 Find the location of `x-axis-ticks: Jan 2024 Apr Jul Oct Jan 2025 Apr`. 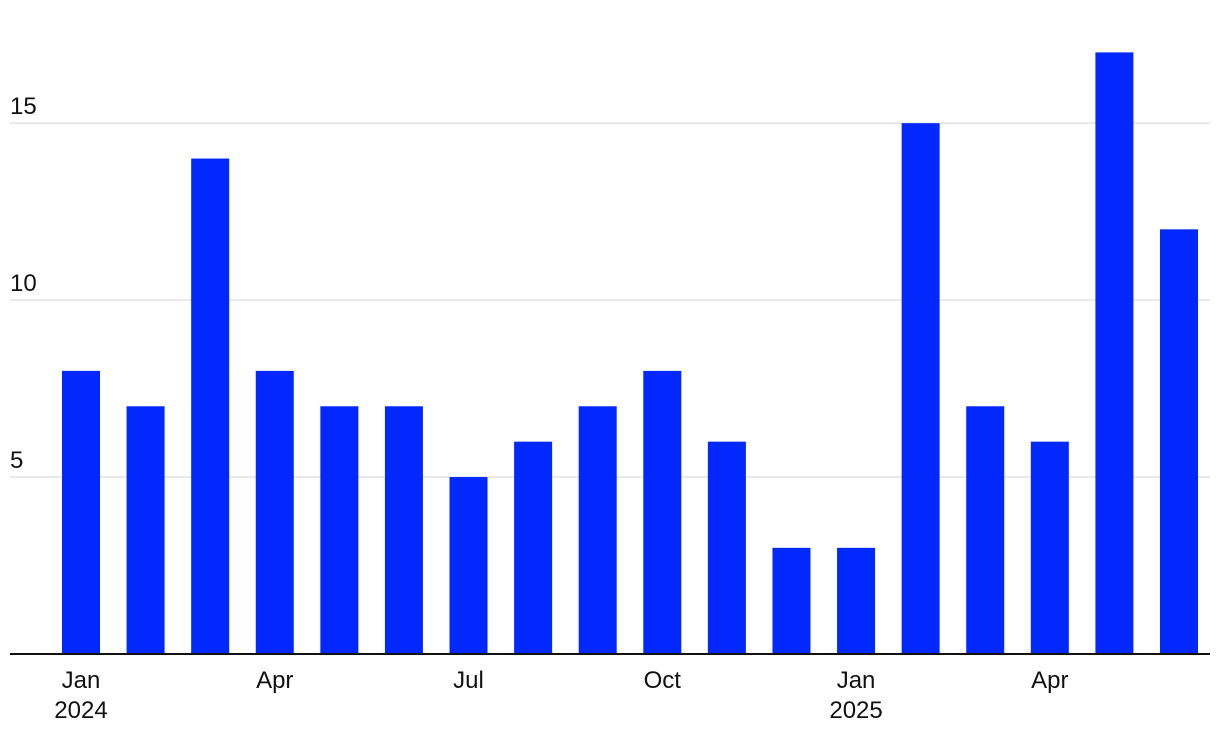

x-axis-ticks: Jan 2024 Apr Jul Oct Jan 2025 Apr is located at coordinates (561, 695).